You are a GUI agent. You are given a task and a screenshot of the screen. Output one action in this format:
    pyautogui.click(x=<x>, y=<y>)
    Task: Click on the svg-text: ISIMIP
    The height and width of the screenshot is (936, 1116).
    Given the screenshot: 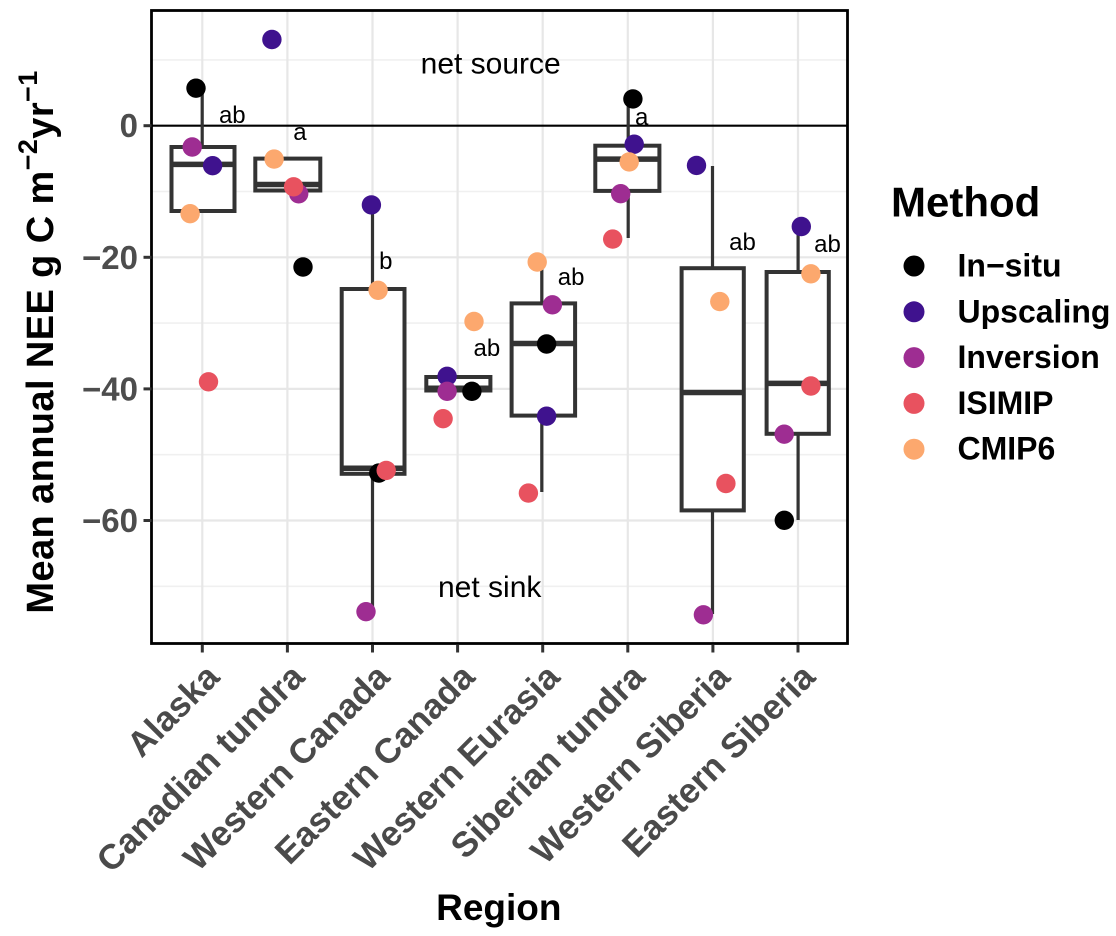 What is the action you would take?
    pyautogui.click(x=1006, y=403)
    